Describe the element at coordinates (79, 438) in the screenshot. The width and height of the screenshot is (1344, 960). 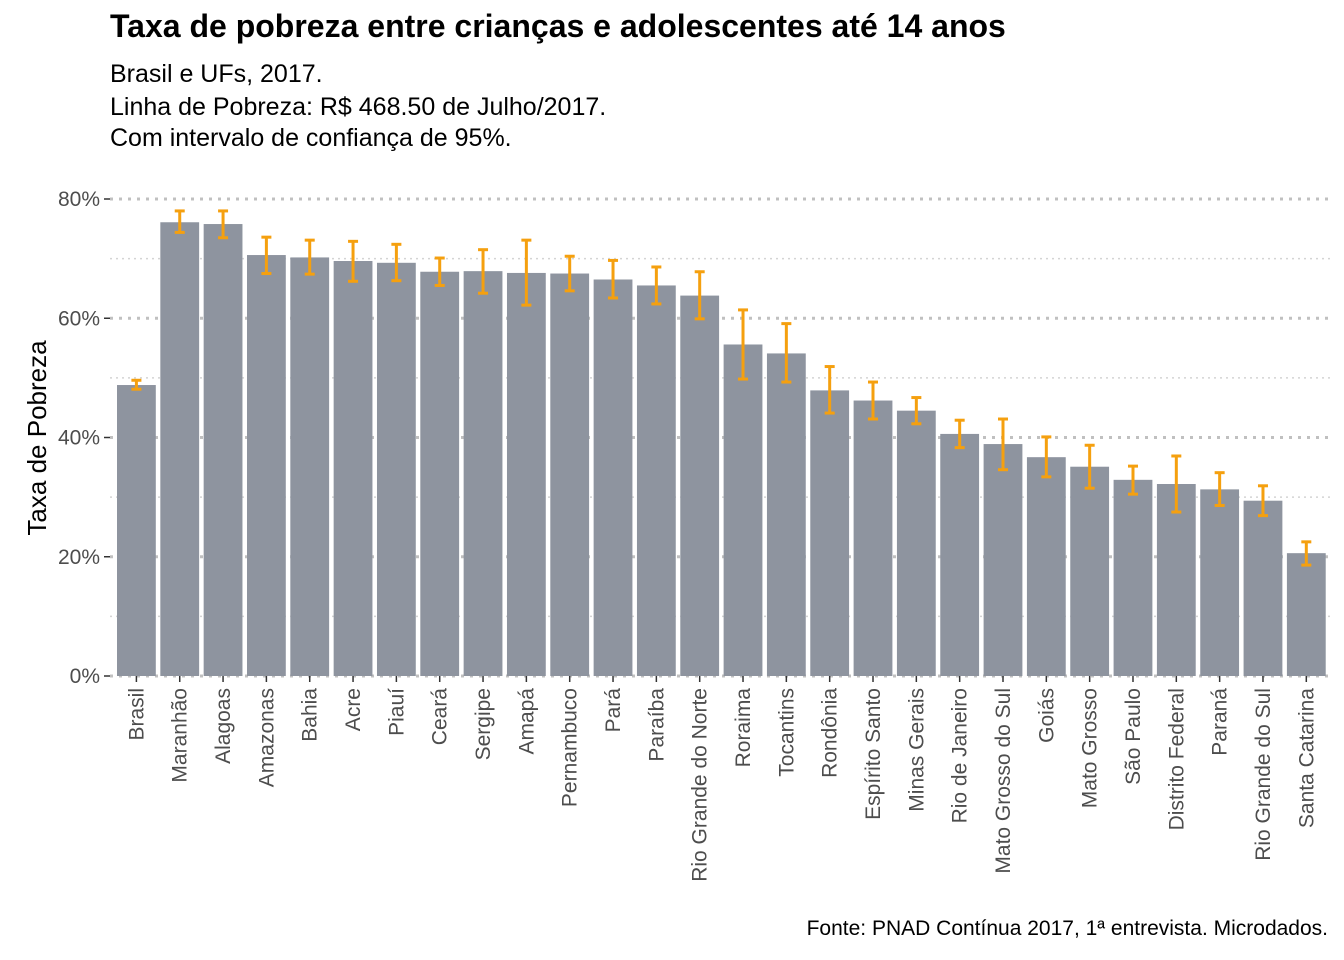
I see `y-tick-label: 40%` at that location.